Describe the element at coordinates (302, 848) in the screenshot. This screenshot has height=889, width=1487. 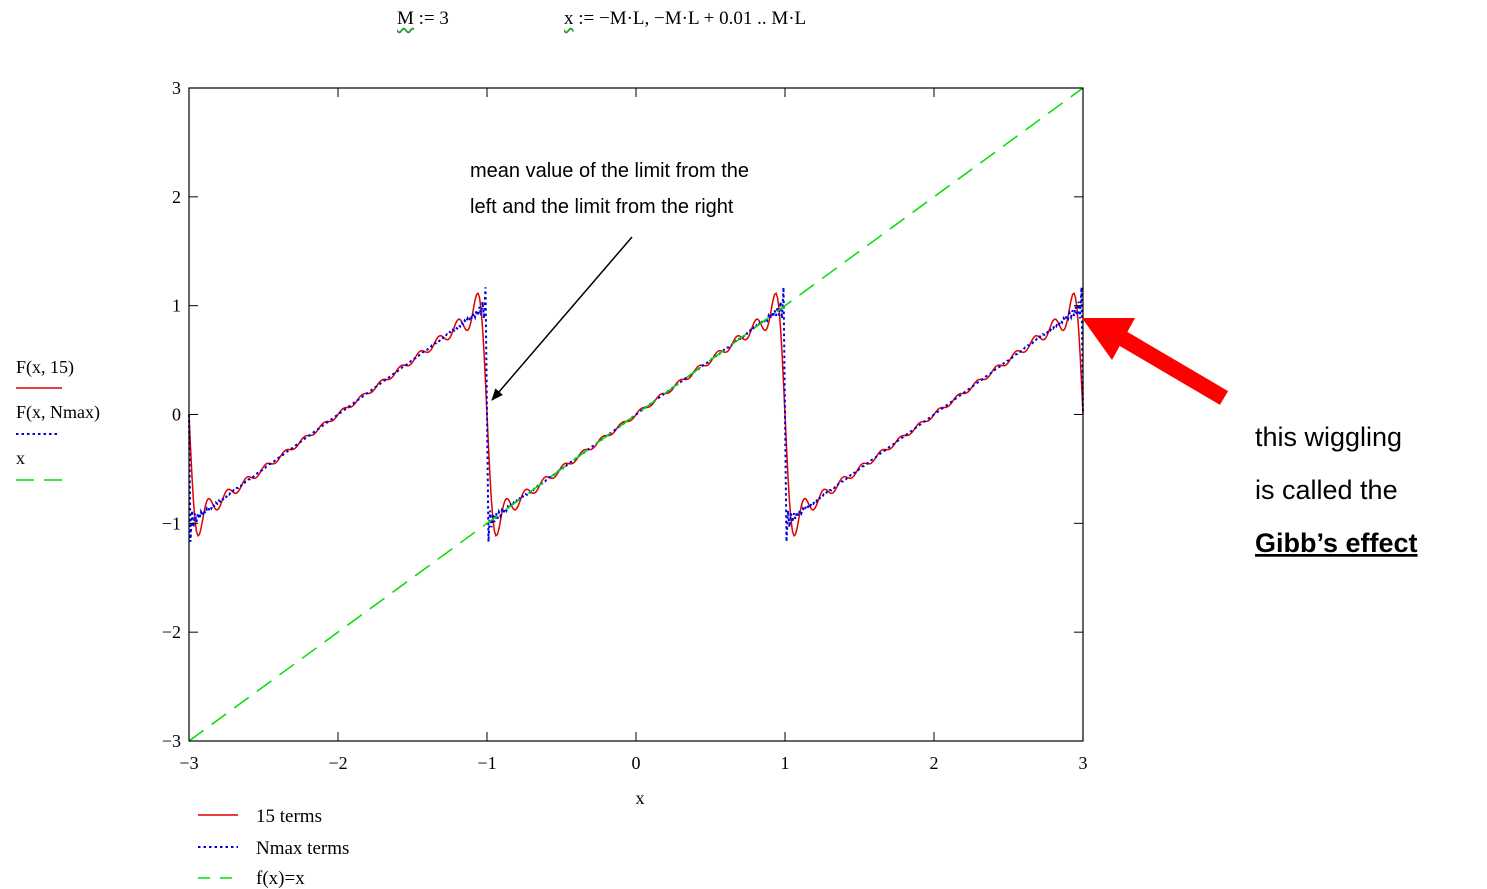
I see `legend-label-nmax-terms: Nmax terms` at that location.